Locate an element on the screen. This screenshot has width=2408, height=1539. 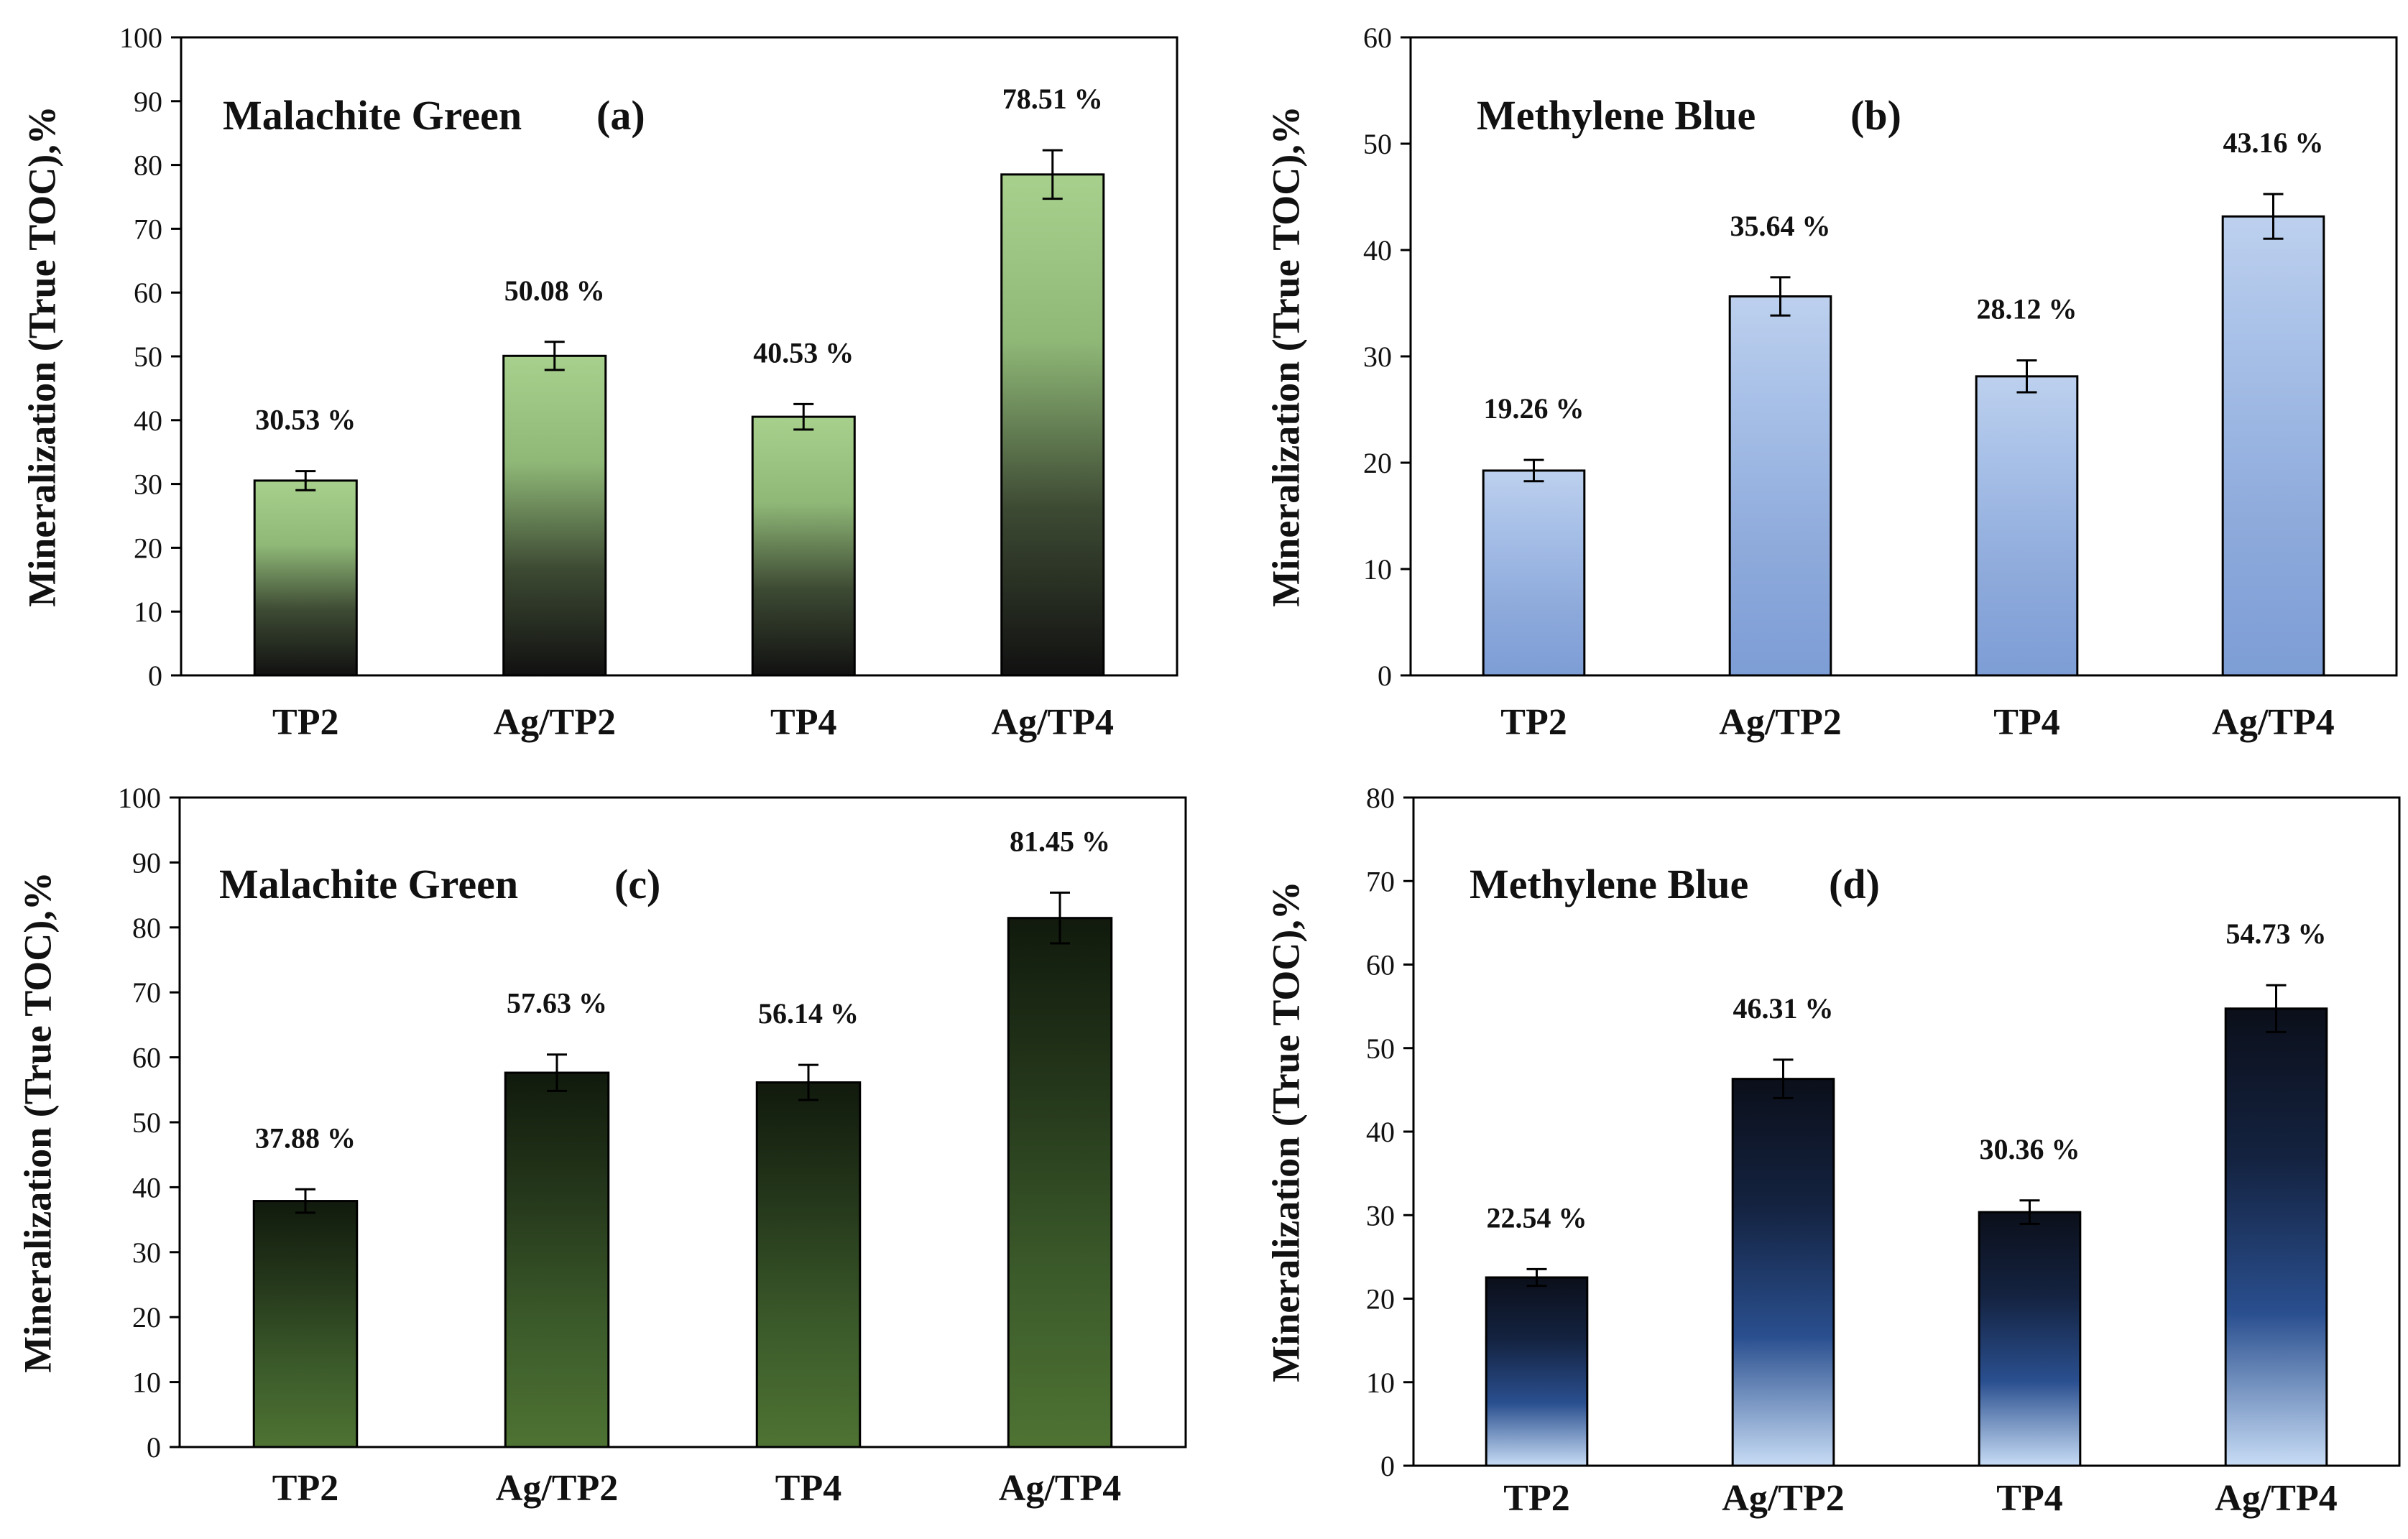
value-label: 50.08 % is located at coordinates (554, 290).